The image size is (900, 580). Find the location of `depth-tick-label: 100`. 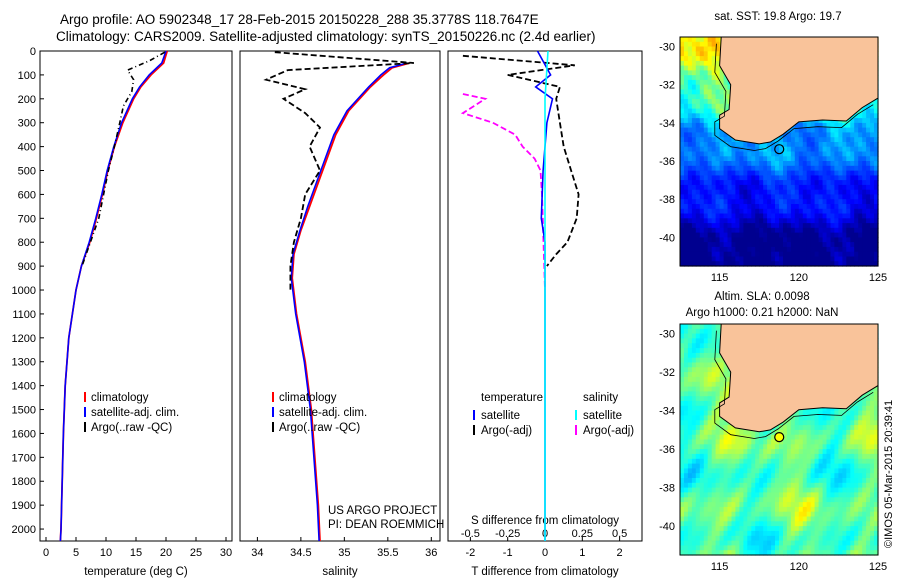

depth-tick-label: 100 is located at coordinates (27, 76).